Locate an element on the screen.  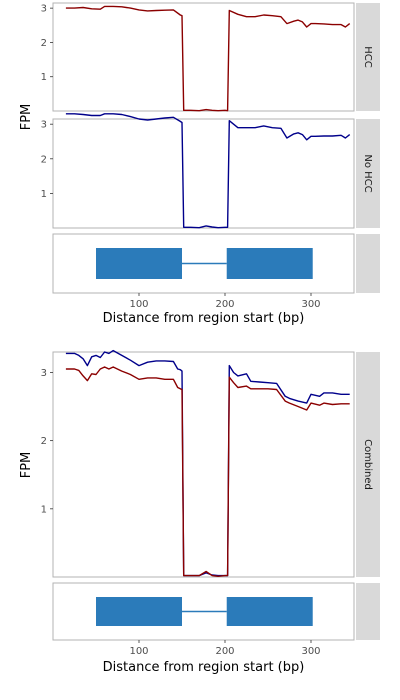
facet-panel-hcc: 1 2 3 HCC is located at coordinates (210, 57).